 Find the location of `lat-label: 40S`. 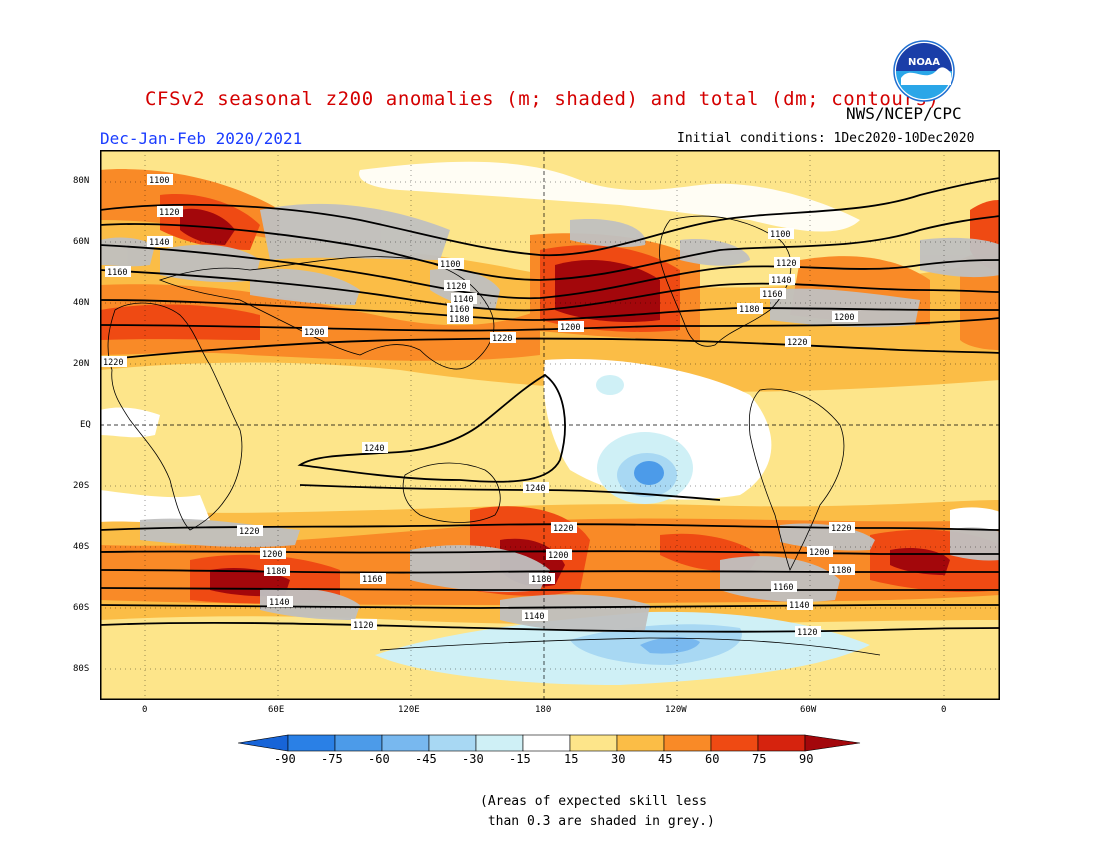

lat-label: 40S is located at coordinates (81, 547).